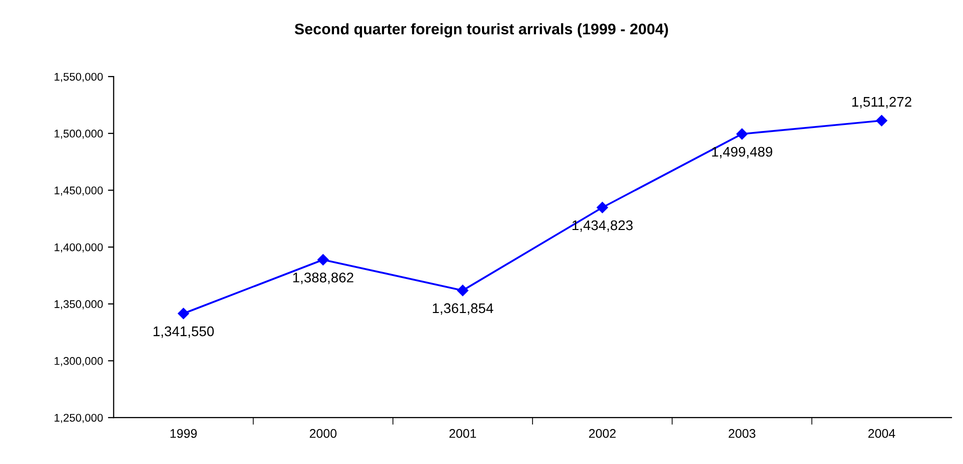 The height and width of the screenshot is (464, 963). Describe the element at coordinates (481, 30) in the screenshot. I see `chart-title: Second quarter foreign tourist arrivals (1999 - 2004)` at that location.